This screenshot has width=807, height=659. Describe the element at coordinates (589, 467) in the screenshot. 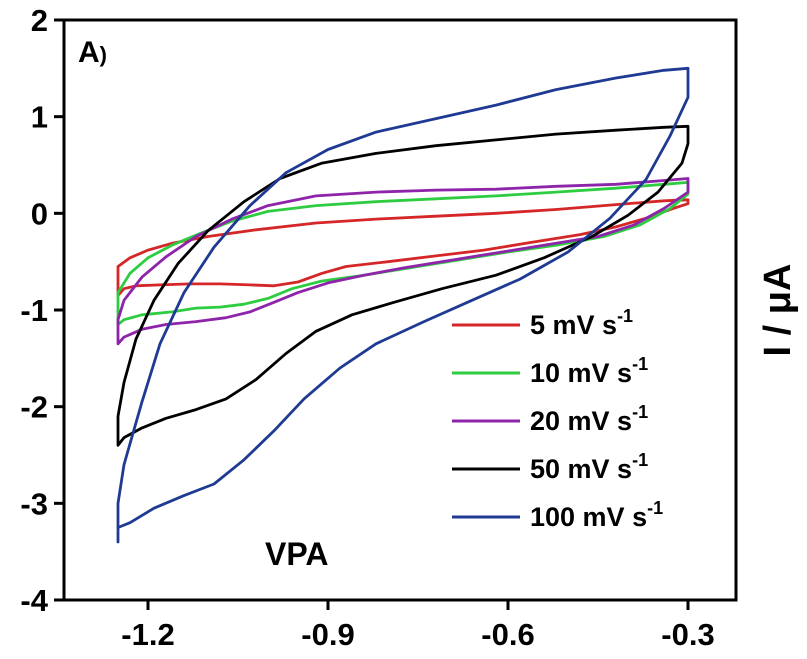

I see `legend-label: 50 mV s-1` at that location.